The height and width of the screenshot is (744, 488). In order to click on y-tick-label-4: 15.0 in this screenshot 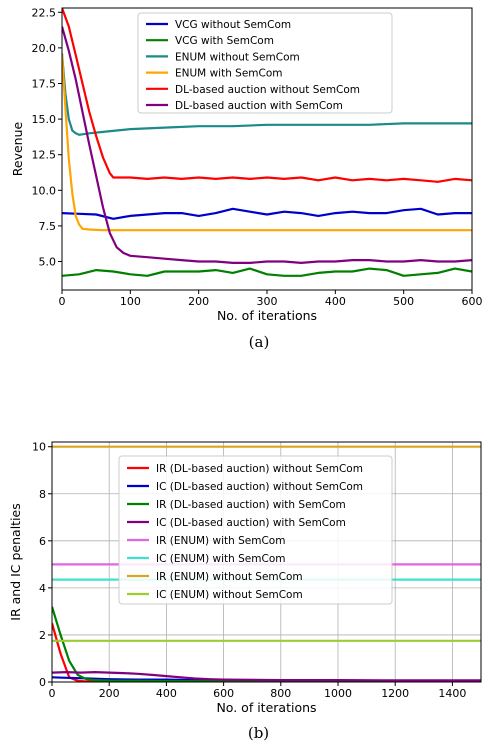, I will do `click(44, 119)`.